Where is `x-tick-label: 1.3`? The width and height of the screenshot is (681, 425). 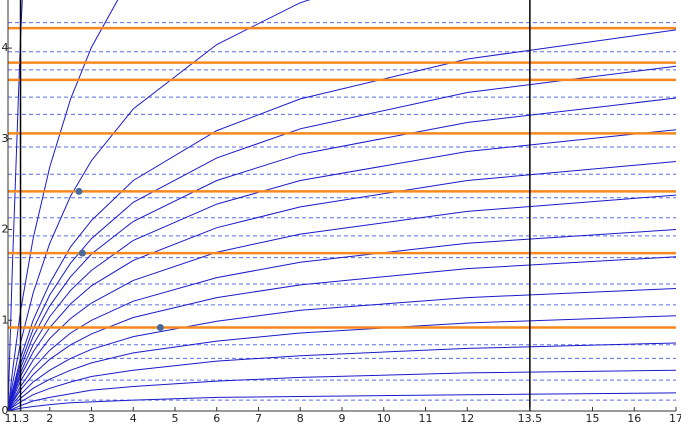
x-tick-label: 1.3 is located at coordinates (21, 418).